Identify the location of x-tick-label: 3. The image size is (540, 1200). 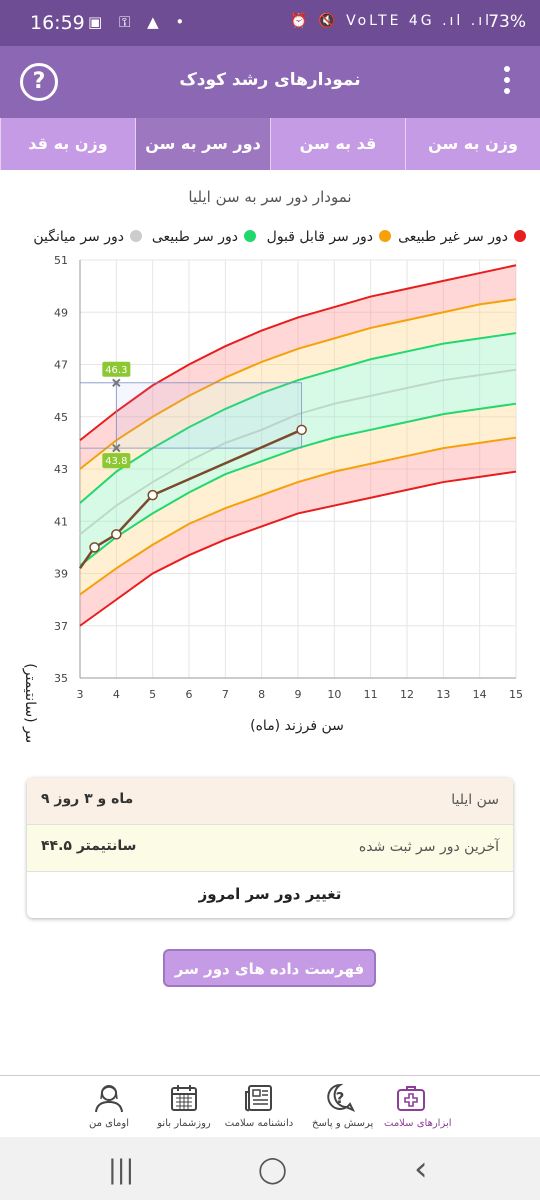
(80, 694).